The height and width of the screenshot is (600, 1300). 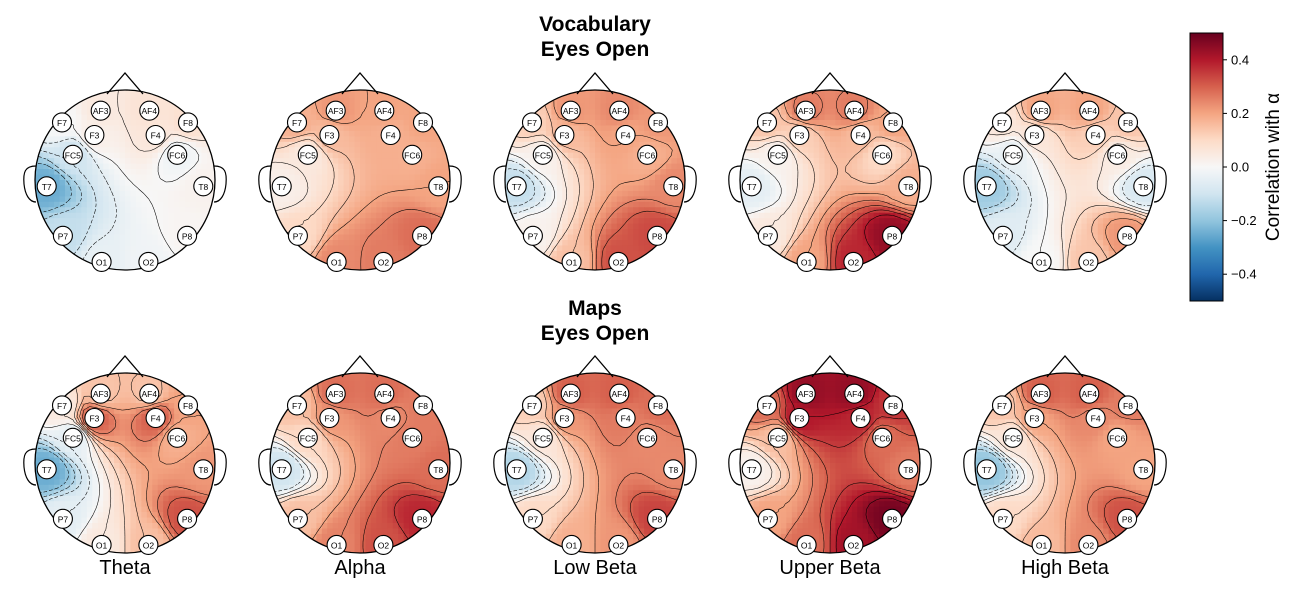 What do you see at coordinates (595, 333) in the screenshot?
I see `panel-1-title-line-2: Eyes Open` at bounding box center [595, 333].